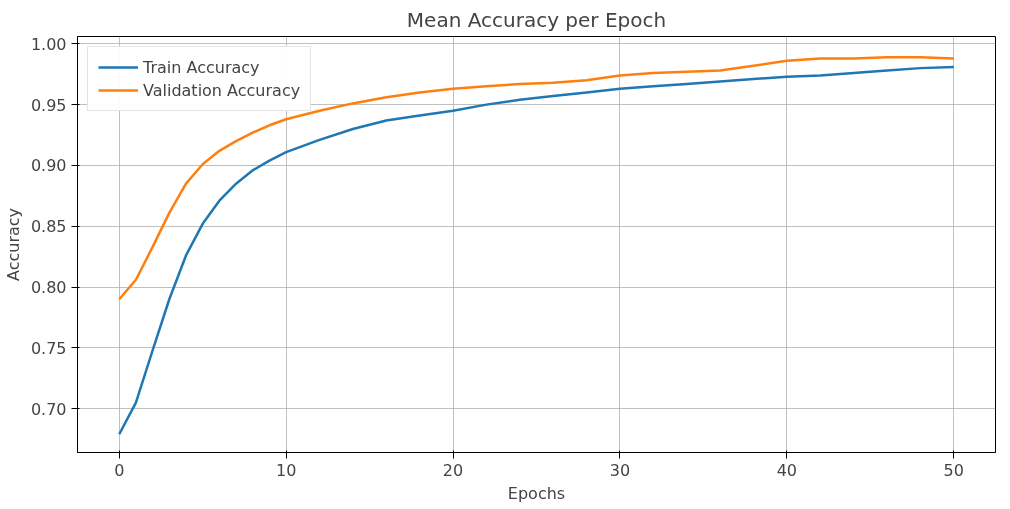 The height and width of the screenshot is (509, 1010). I want to click on y-tick-label: 0.75, so click(48, 348).